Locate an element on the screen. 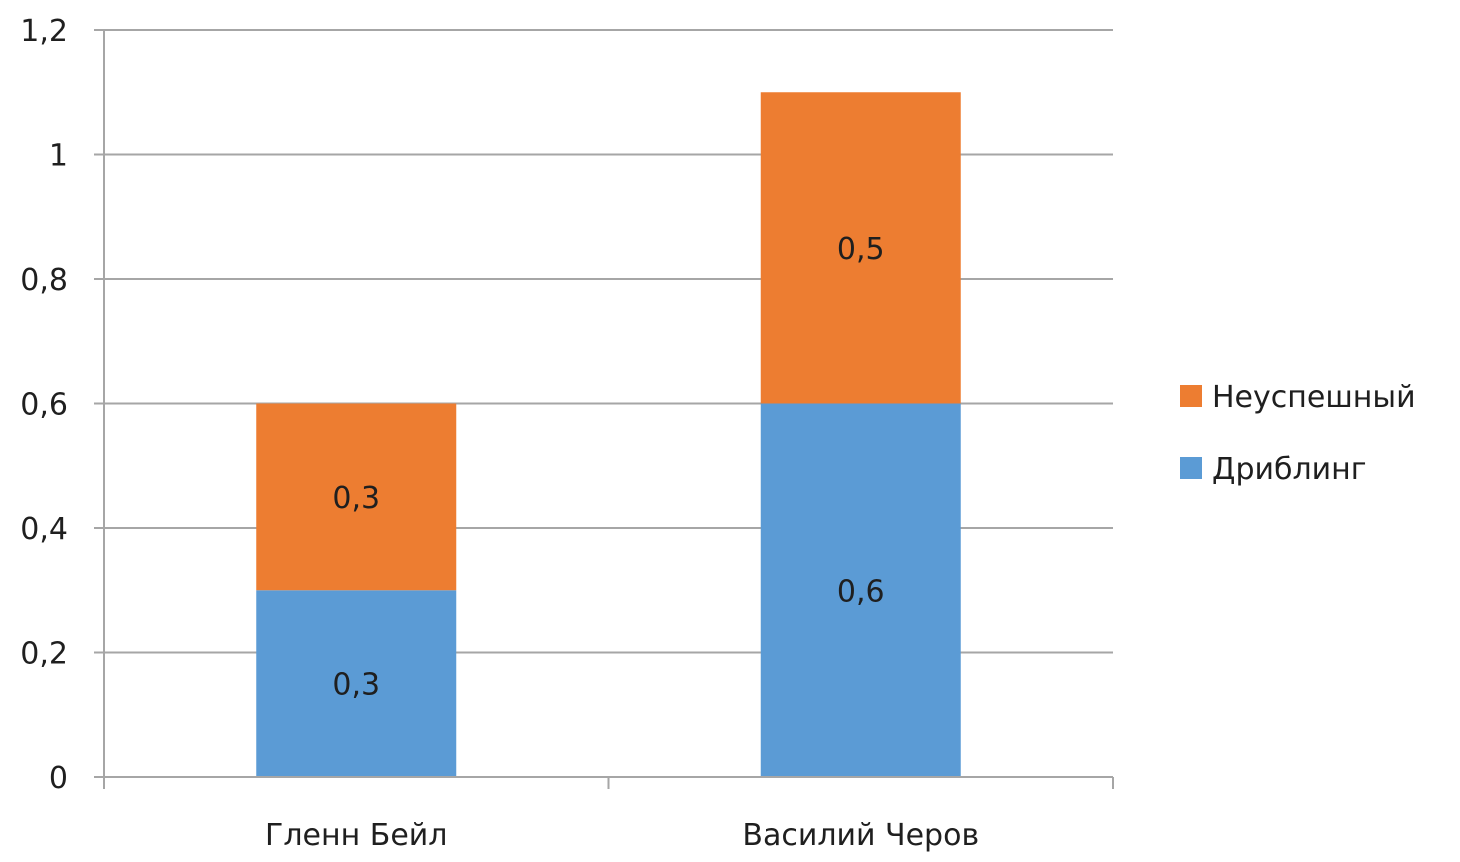  data-label: 0,6 is located at coordinates (861, 591).